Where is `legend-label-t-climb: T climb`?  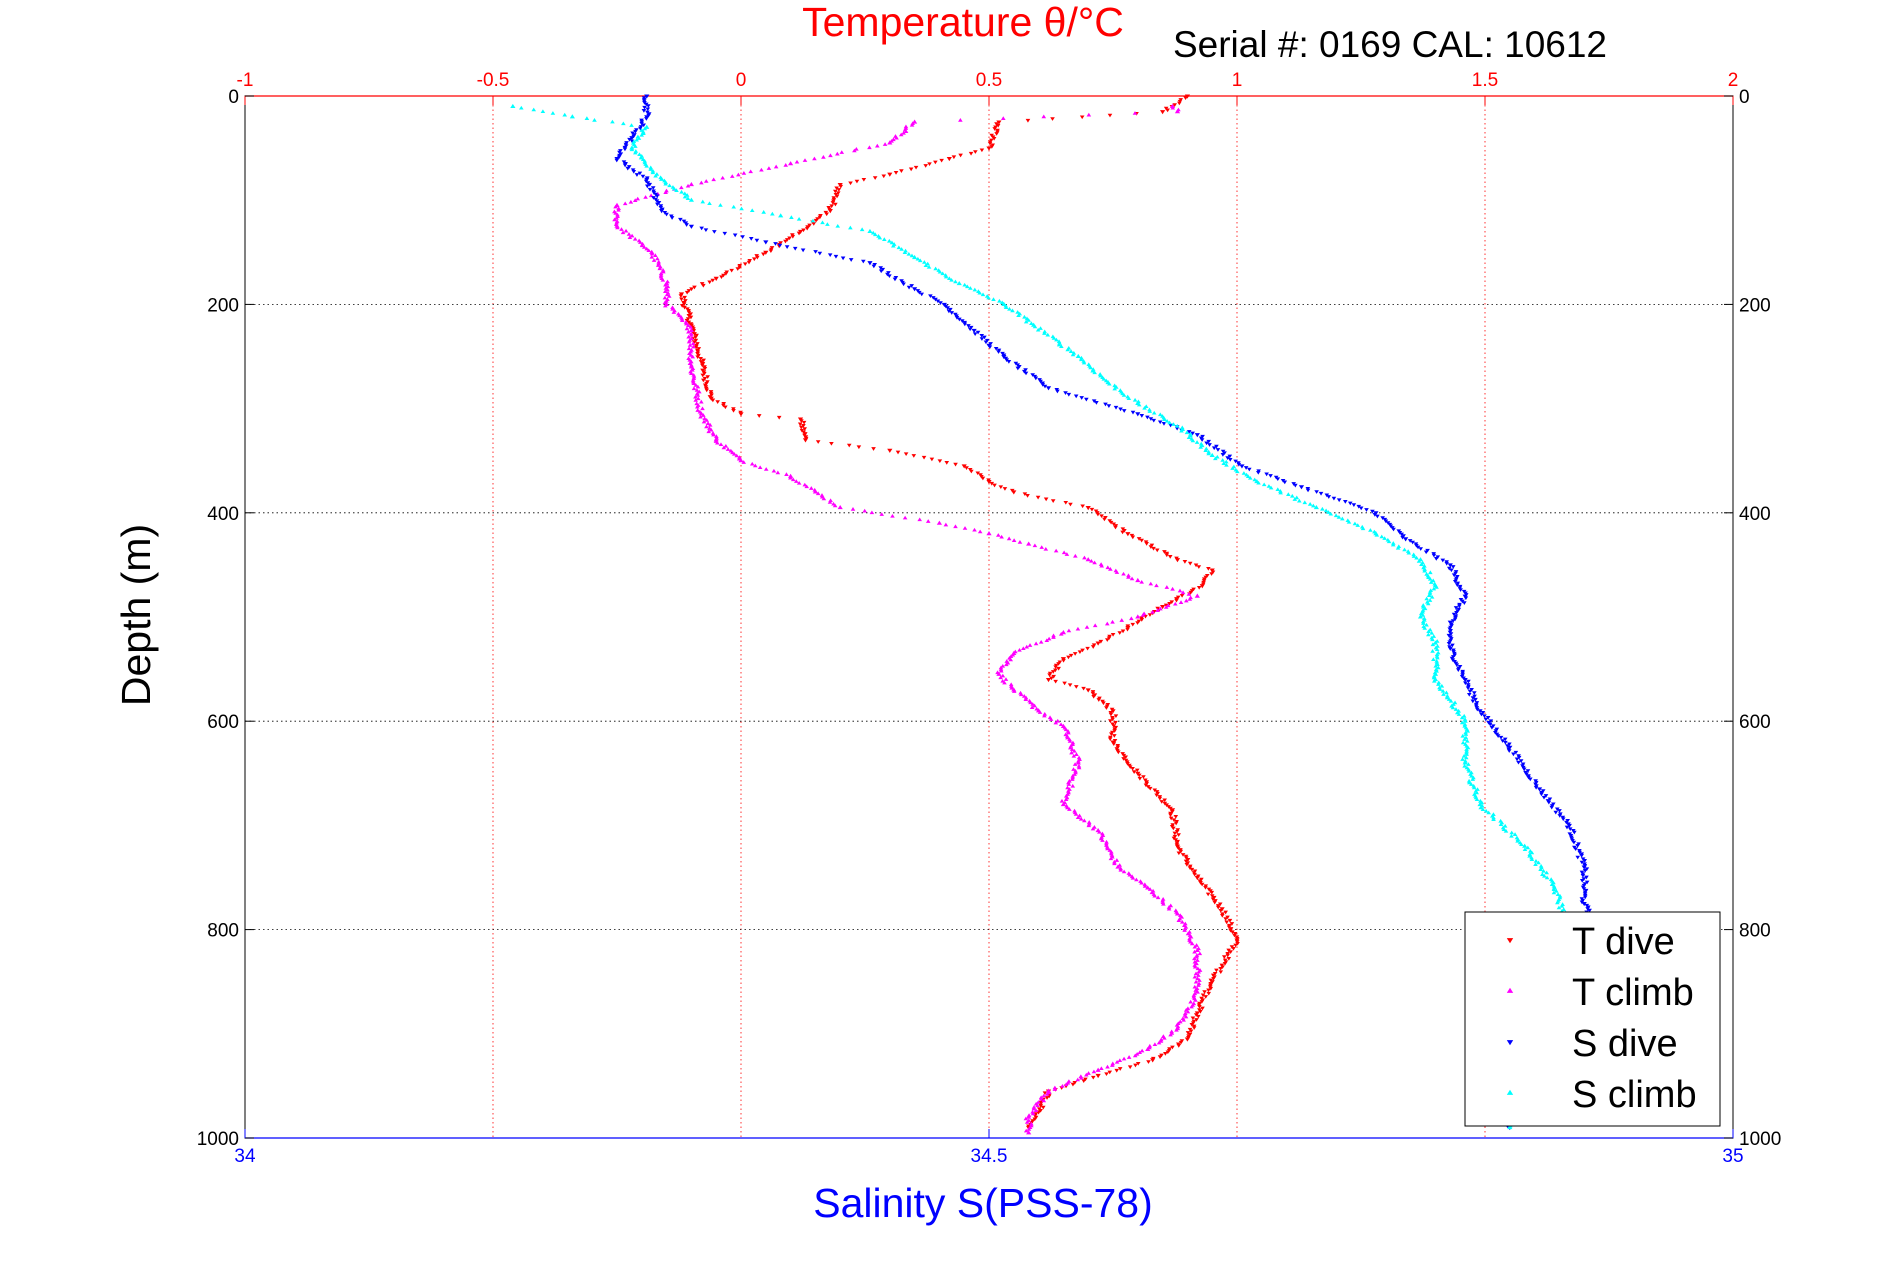
legend-label-t-climb: T climb is located at coordinates (1633, 993).